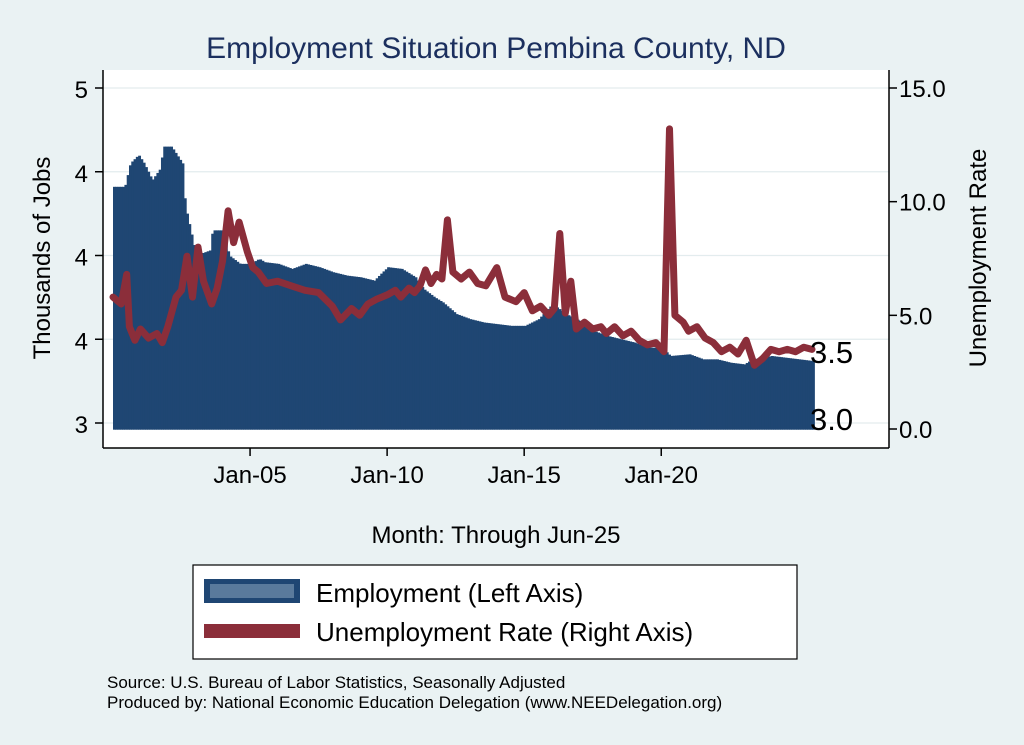 Image resolution: width=1024 pixels, height=745 pixels. What do you see at coordinates (386, 475) in the screenshot?
I see `x-tick-label: Jan-10` at bounding box center [386, 475].